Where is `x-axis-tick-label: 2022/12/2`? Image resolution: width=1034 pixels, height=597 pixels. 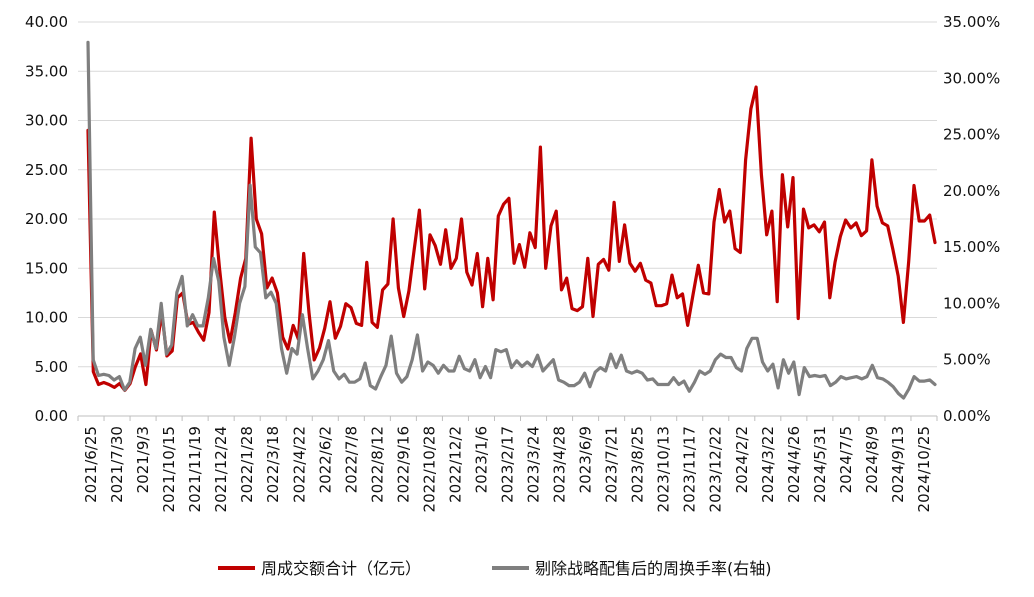
x-axis-tick-label: 2022/12/2 is located at coordinates (455, 464).